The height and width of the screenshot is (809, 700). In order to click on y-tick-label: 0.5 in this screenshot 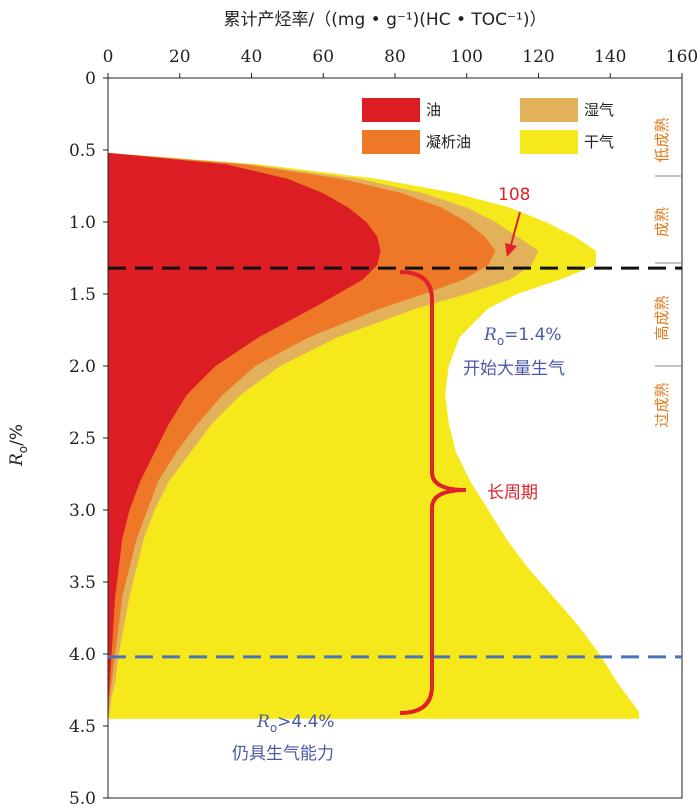, I will do `click(82, 151)`.